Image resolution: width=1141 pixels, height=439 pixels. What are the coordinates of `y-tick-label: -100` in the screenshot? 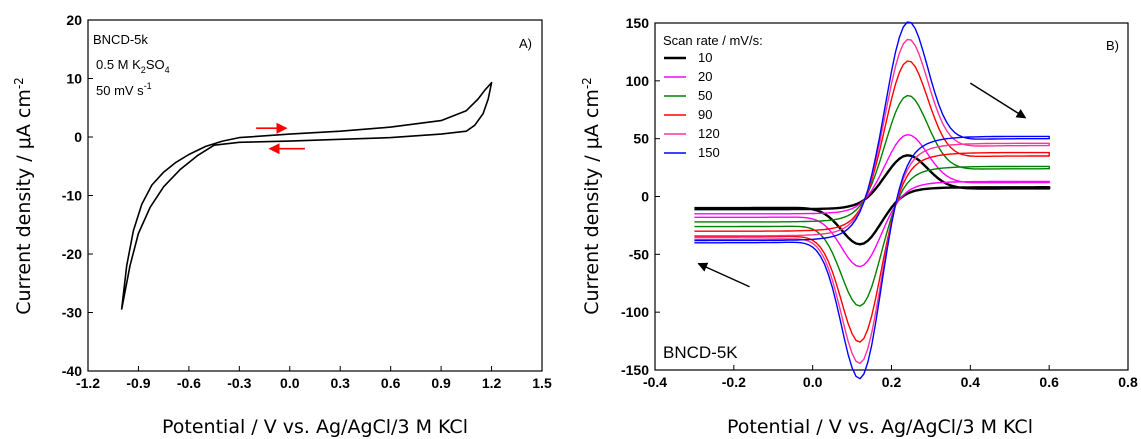 It's located at (635, 312).